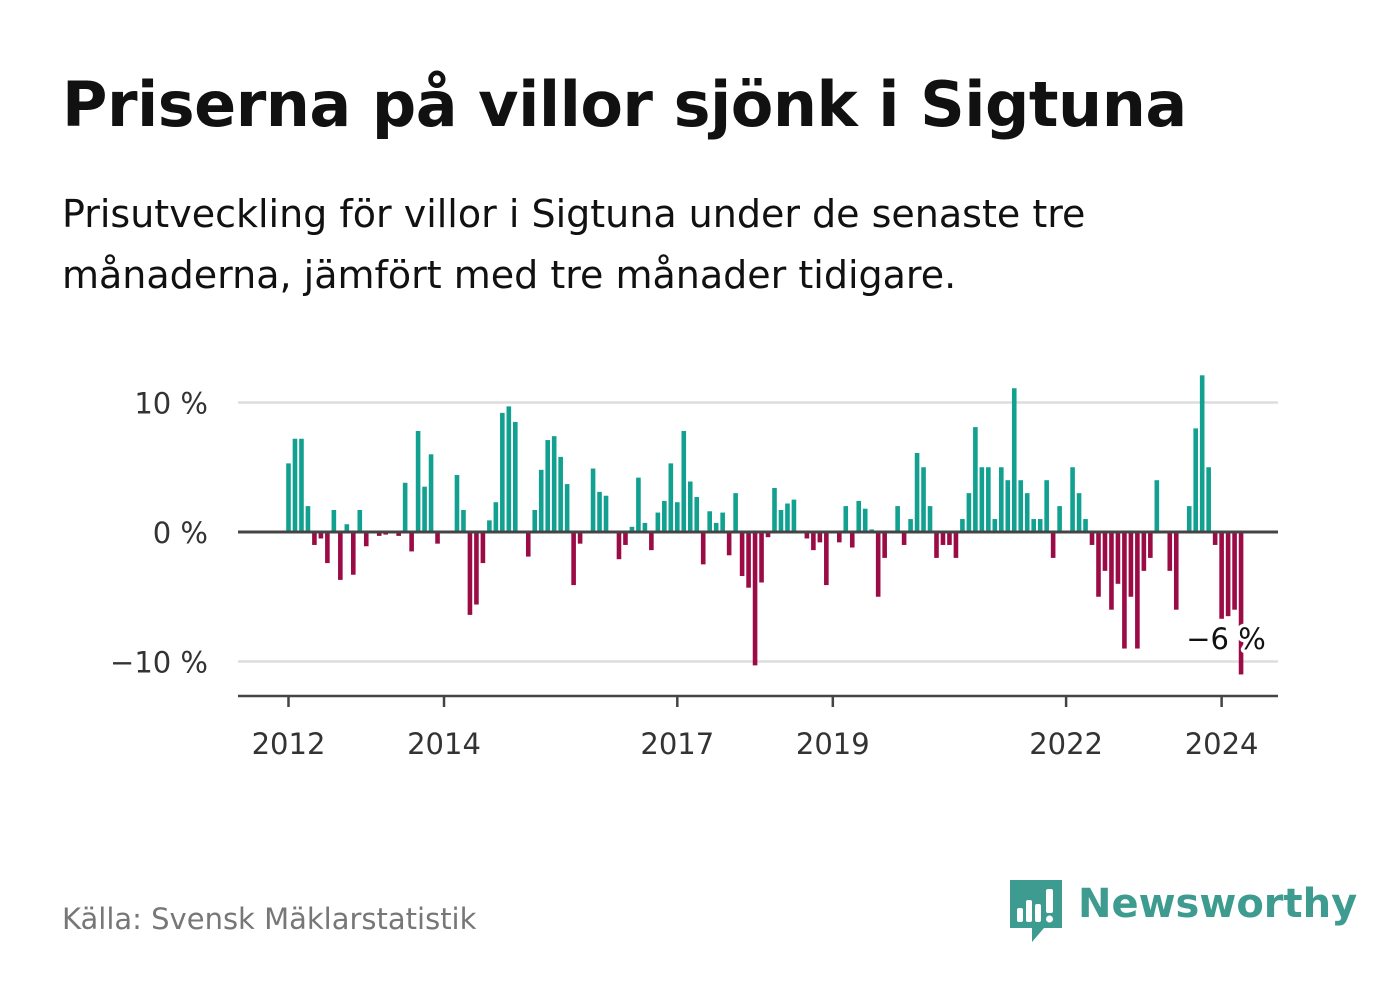 The width and height of the screenshot is (1382, 999). I want to click on x-tick-label: 2024, so click(1222, 744).